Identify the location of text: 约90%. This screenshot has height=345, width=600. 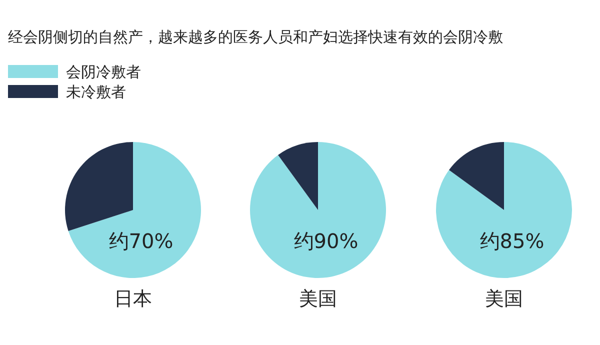
(326, 241).